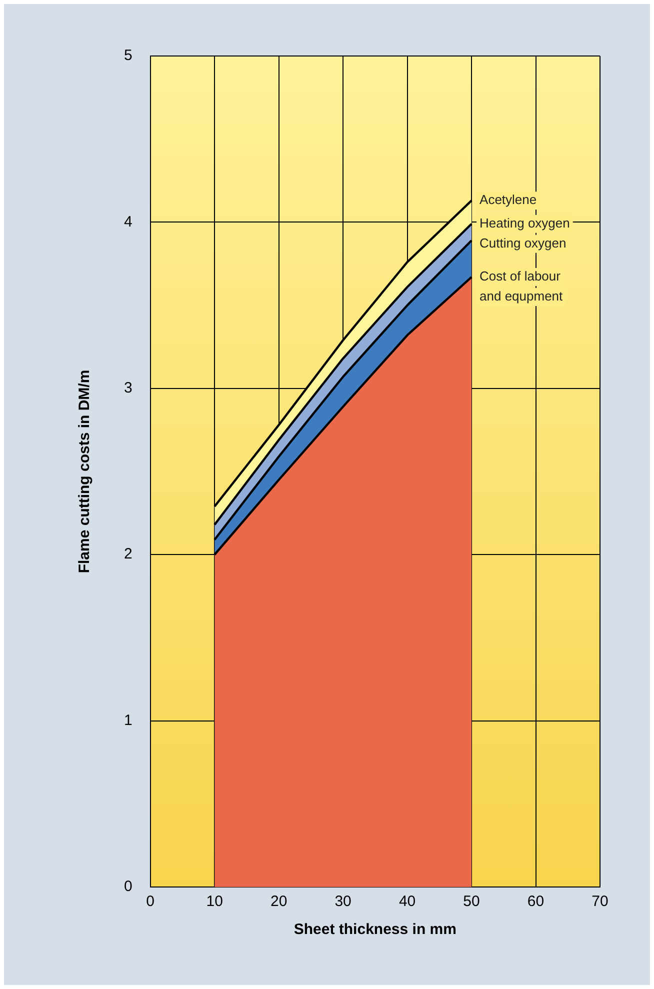 The image size is (654, 989). Describe the element at coordinates (128, 55) in the screenshot. I see `y-tick-label: 5` at that location.